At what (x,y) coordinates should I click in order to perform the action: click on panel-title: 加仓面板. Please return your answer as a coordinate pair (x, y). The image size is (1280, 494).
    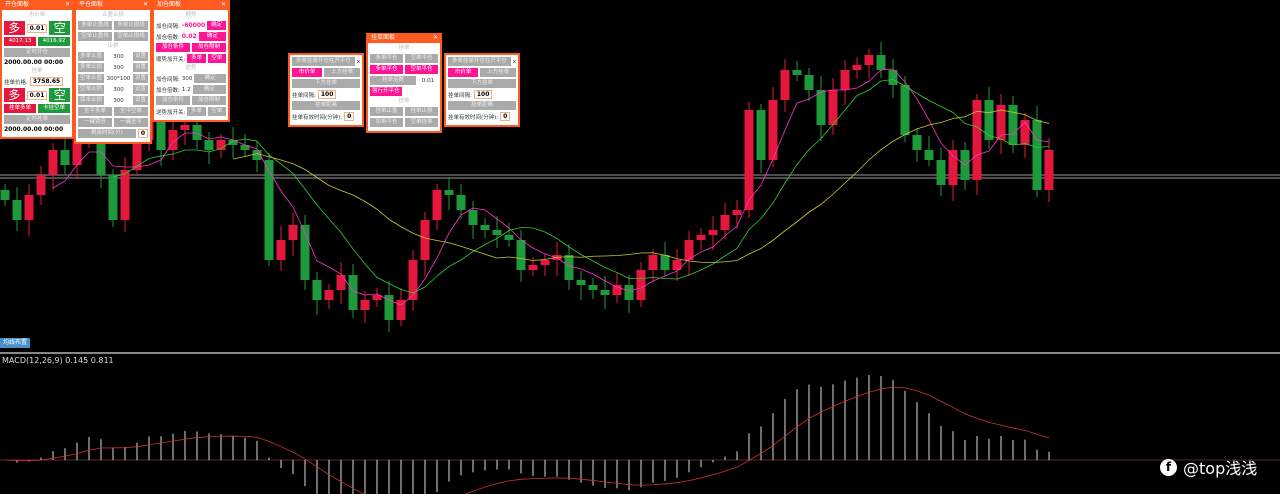
    Looking at the image, I should click on (169, 4).